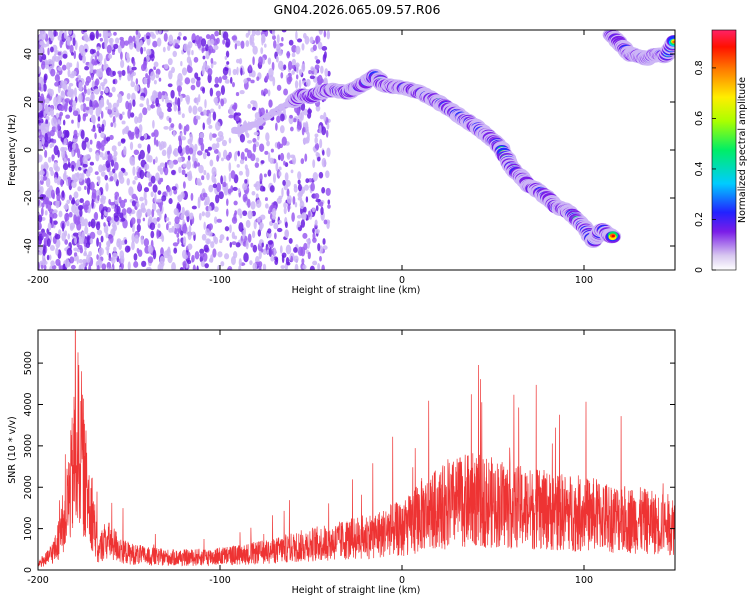 This screenshot has height=600, width=750. I want to click on spectrogram-x-tick-label-2: 0, so click(402, 280).